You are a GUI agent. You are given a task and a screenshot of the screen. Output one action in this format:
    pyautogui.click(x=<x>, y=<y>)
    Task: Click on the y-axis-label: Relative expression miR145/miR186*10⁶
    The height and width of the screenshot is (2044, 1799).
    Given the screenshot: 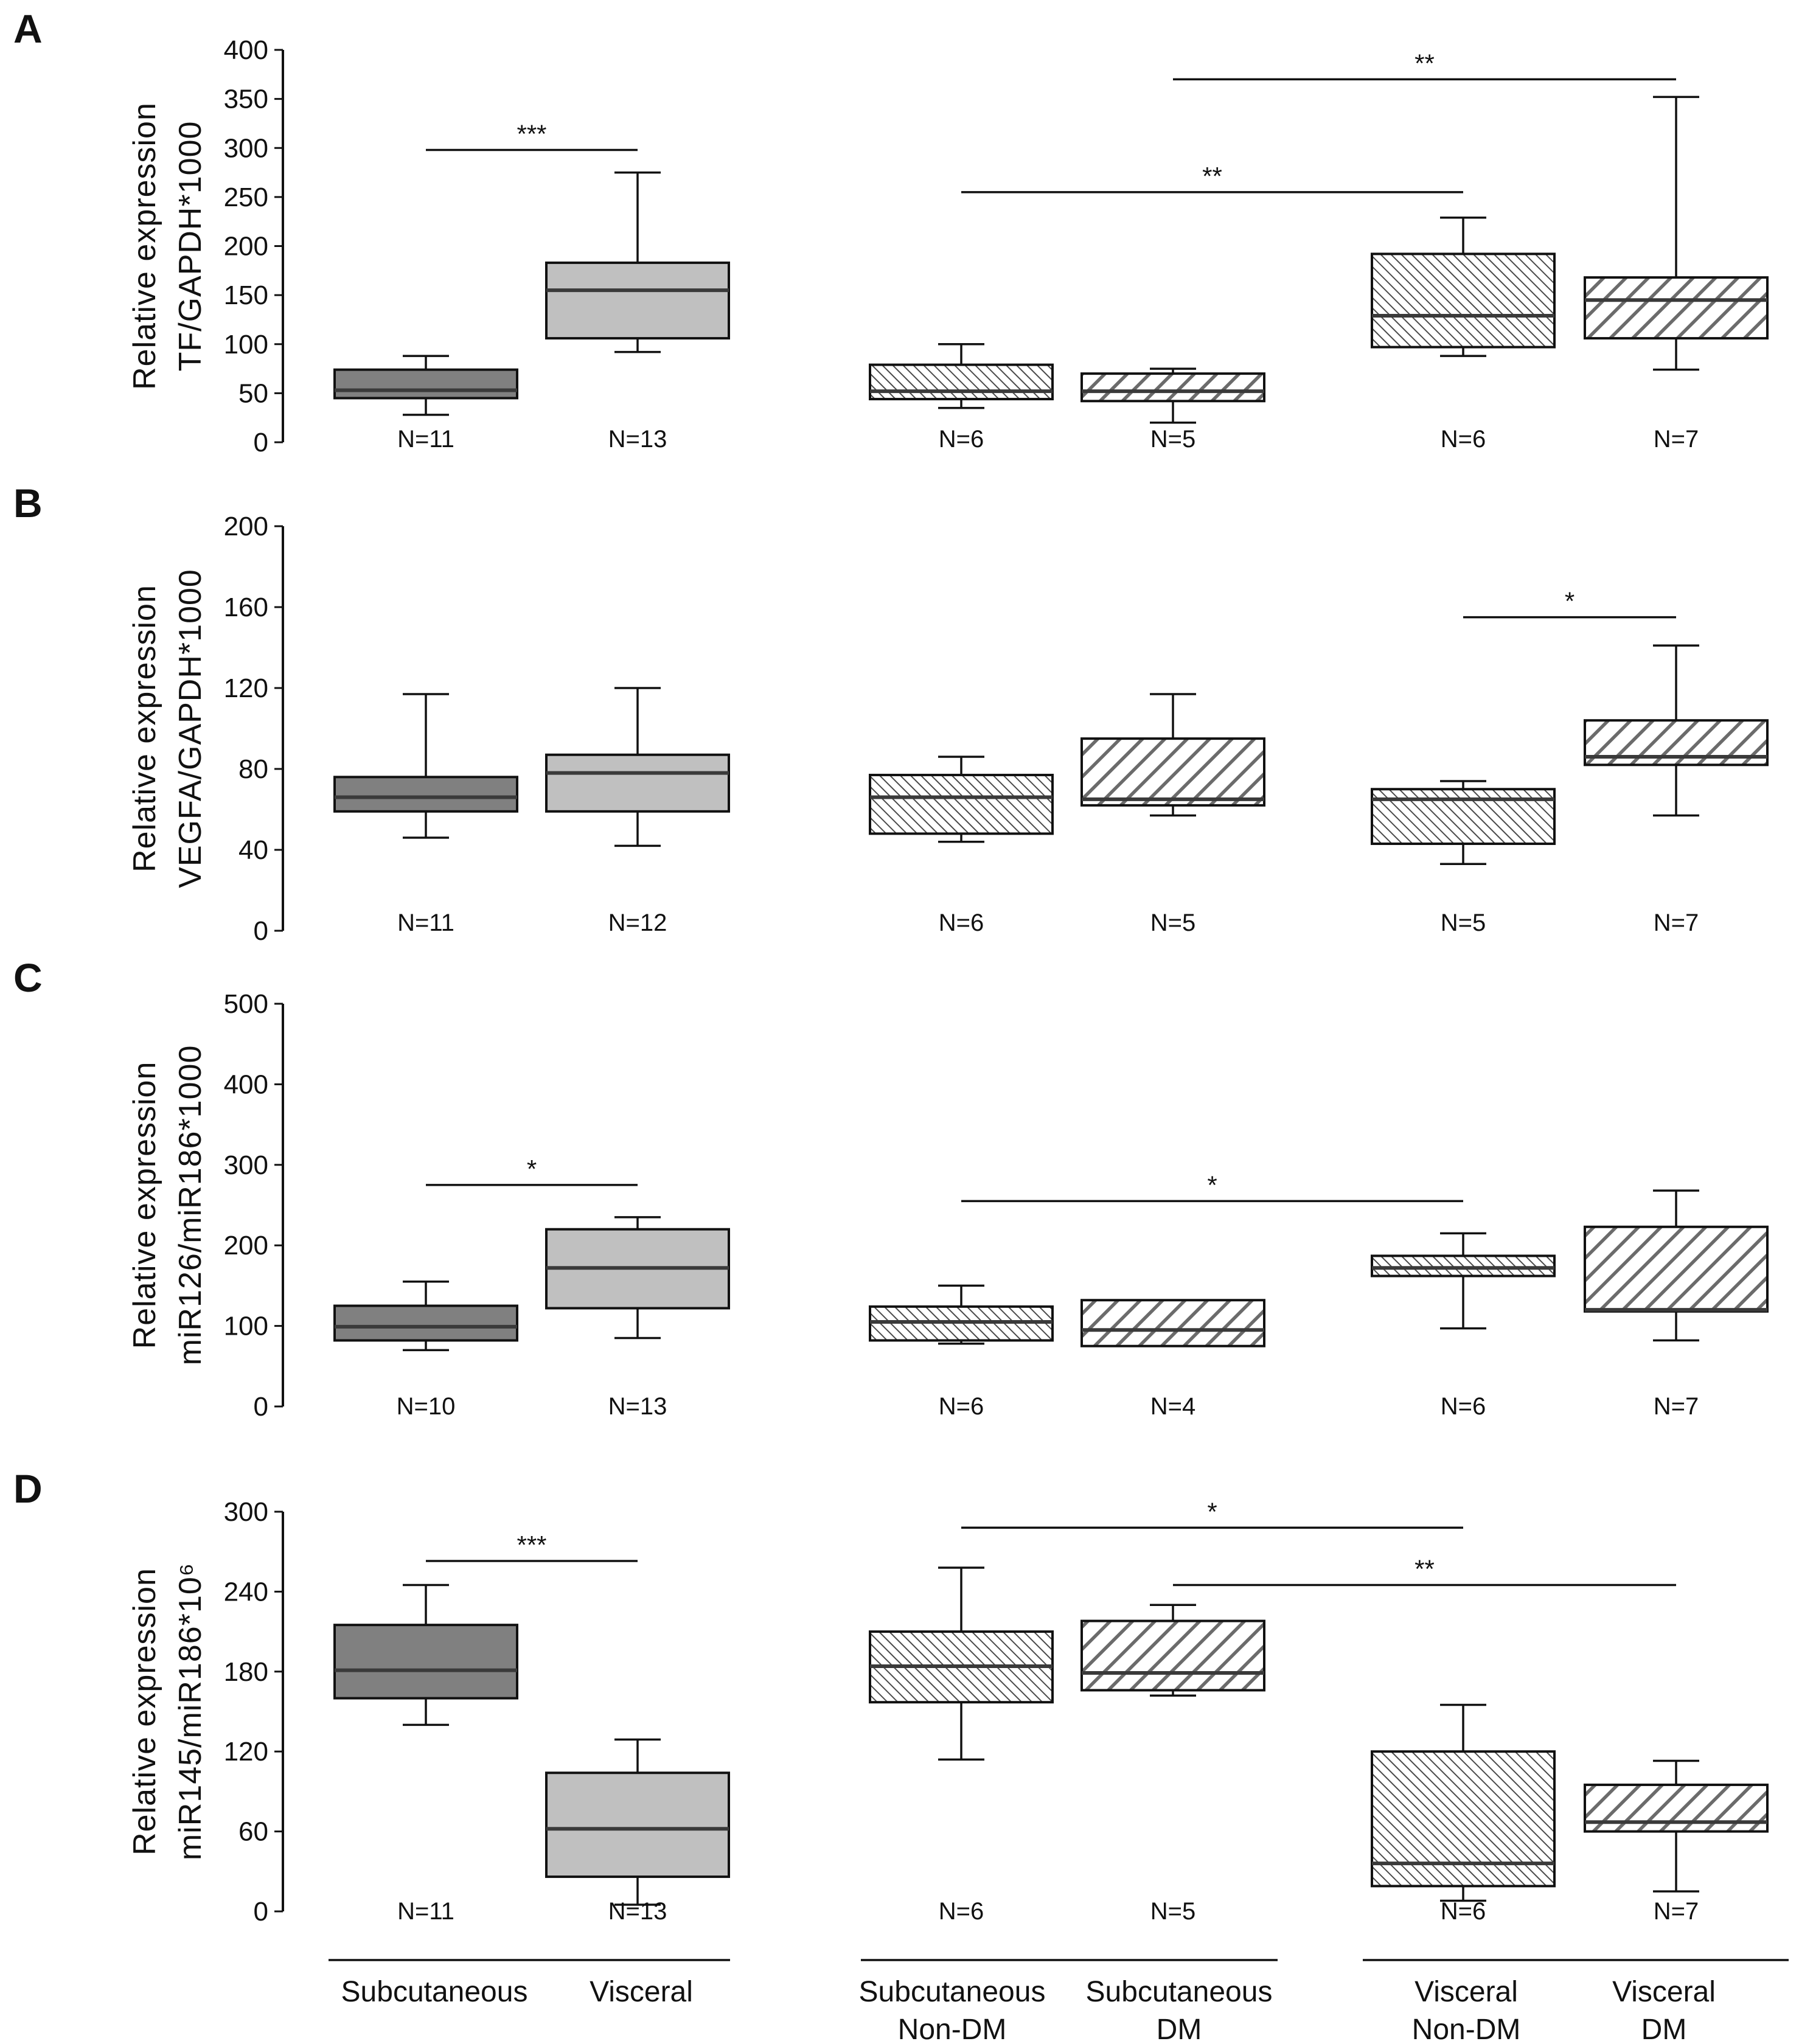 What is the action you would take?
    pyautogui.click(x=167, y=1711)
    